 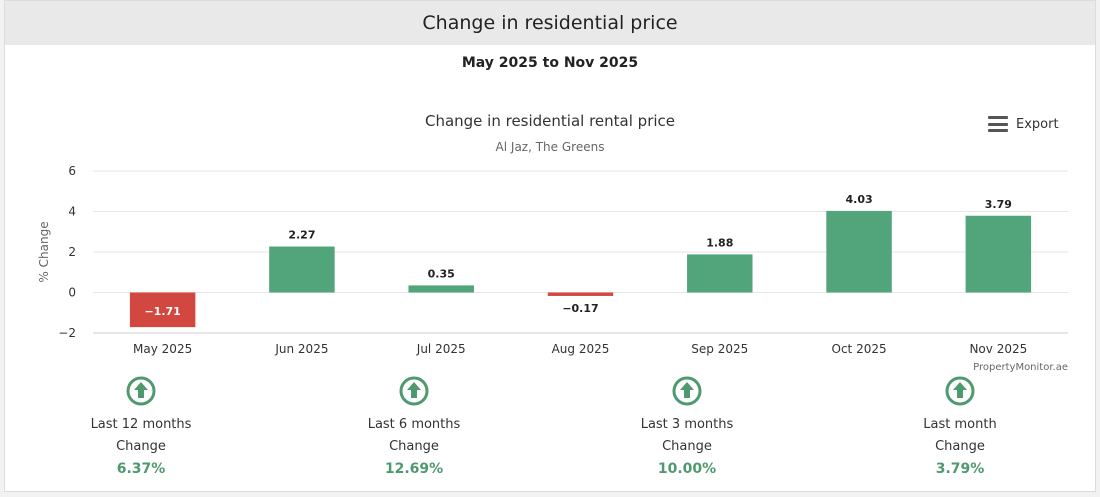 I want to click on bar-jun-2025, so click(x=302, y=269).